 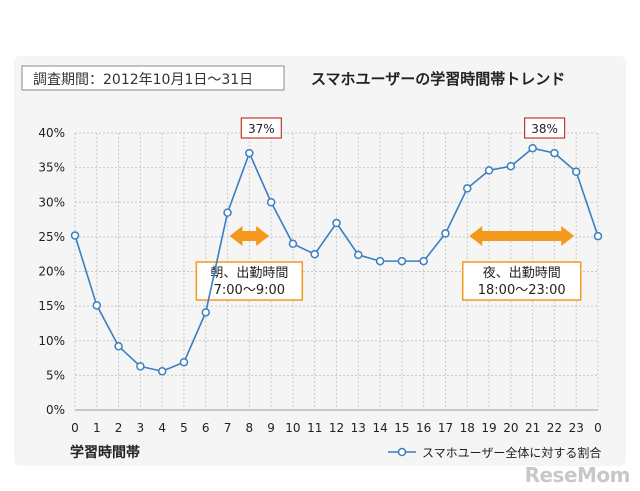 What do you see at coordinates (105, 452) in the screenshot?
I see `x-axis-label: 学習時間帯` at bounding box center [105, 452].